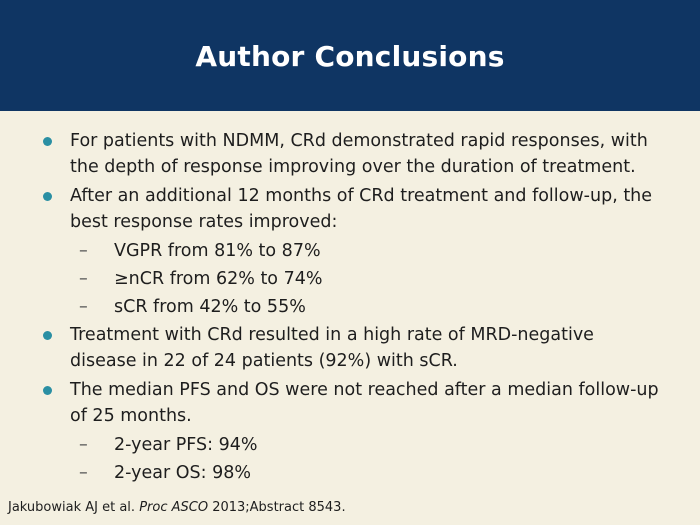 This screenshot has width=700, height=525. I want to click on sub-bullet-item: – sCR from 42% to 55%, so click(350, 307).